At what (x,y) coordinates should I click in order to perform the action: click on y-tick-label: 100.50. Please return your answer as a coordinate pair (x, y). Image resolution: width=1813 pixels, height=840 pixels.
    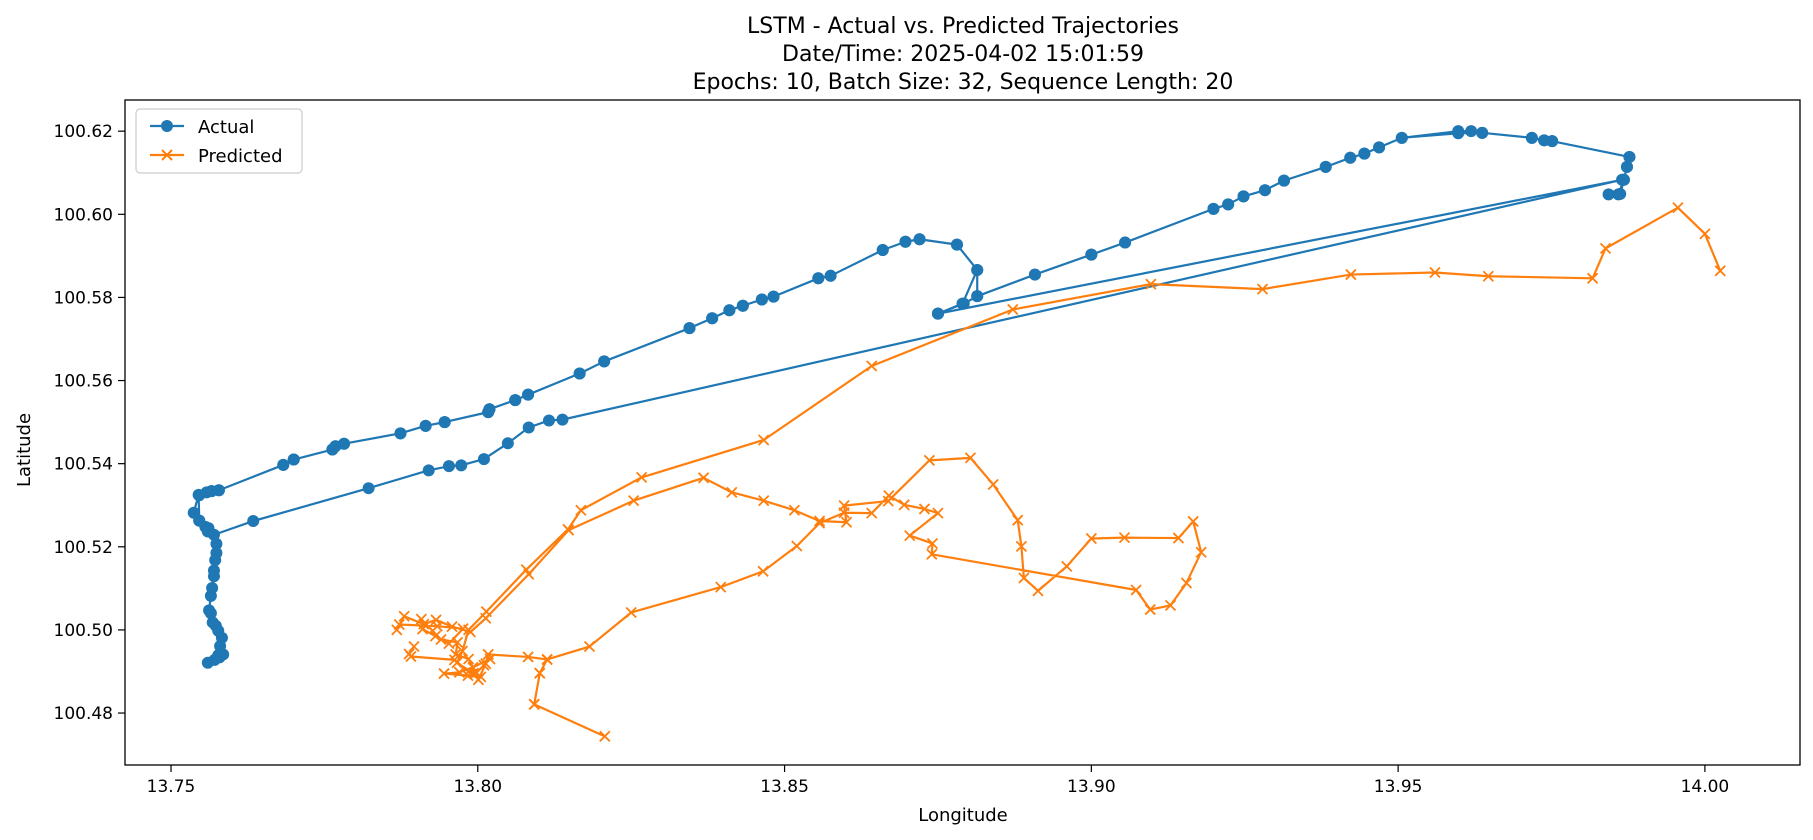
    Looking at the image, I should click on (83, 631).